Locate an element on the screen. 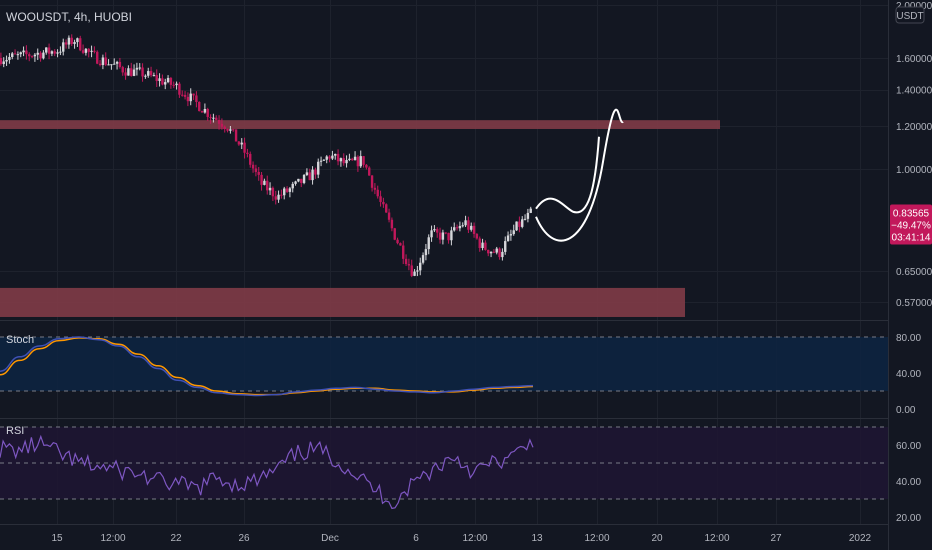 This screenshot has width=932, height=550. time-tick-label: 13 is located at coordinates (537, 538).